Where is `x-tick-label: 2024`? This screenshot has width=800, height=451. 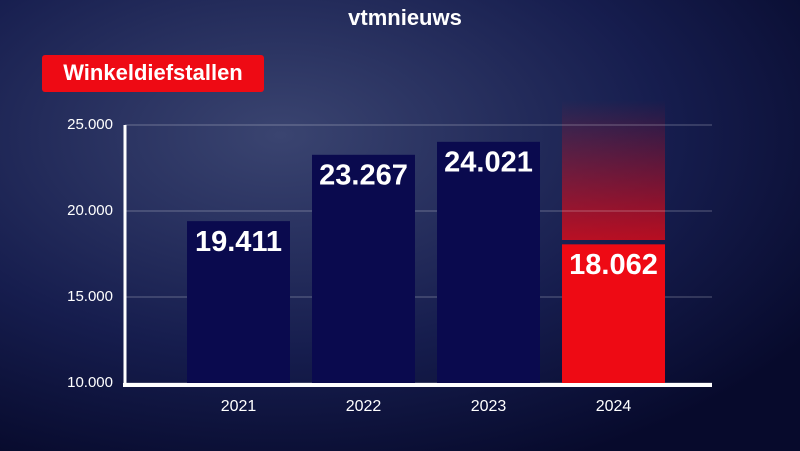
x-tick-label: 2024 is located at coordinates (614, 406).